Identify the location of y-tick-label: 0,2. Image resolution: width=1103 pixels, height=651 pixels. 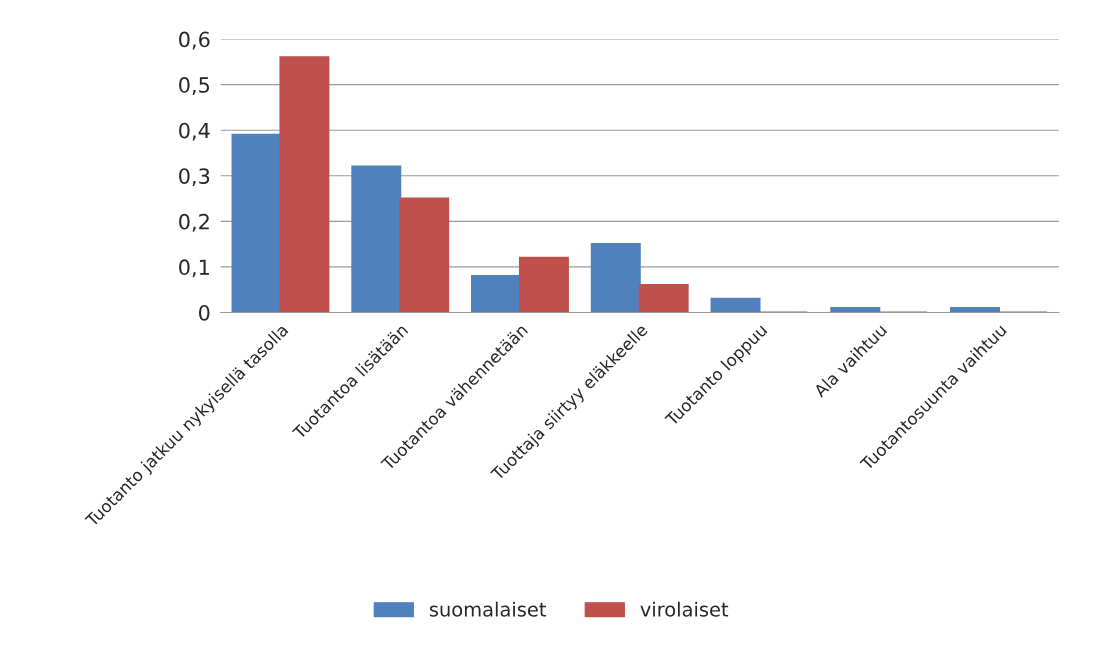
(194, 222).